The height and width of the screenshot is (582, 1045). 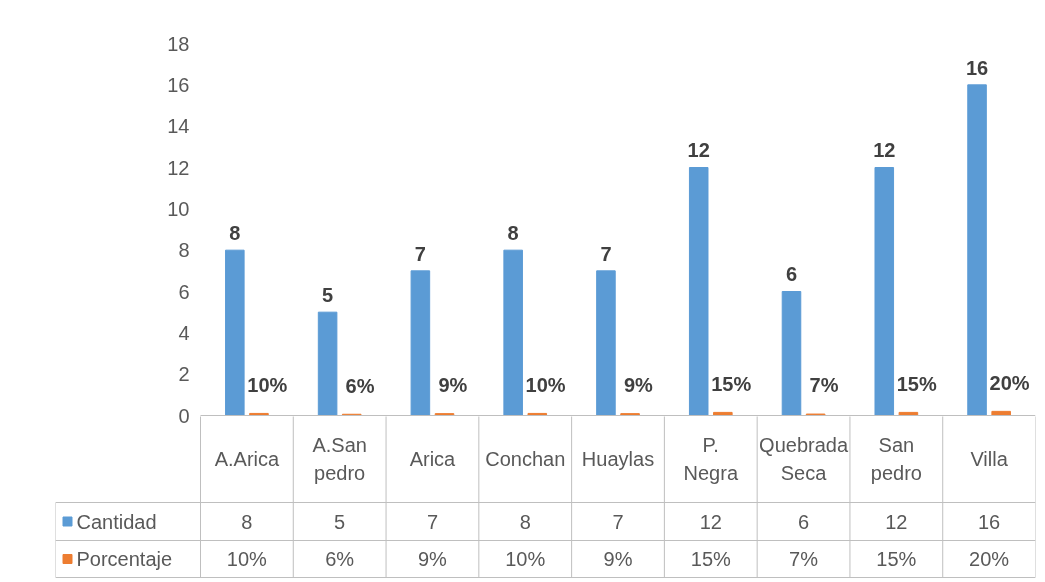 What do you see at coordinates (184, 415) in the screenshot?
I see `y-tick-label: 0` at bounding box center [184, 415].